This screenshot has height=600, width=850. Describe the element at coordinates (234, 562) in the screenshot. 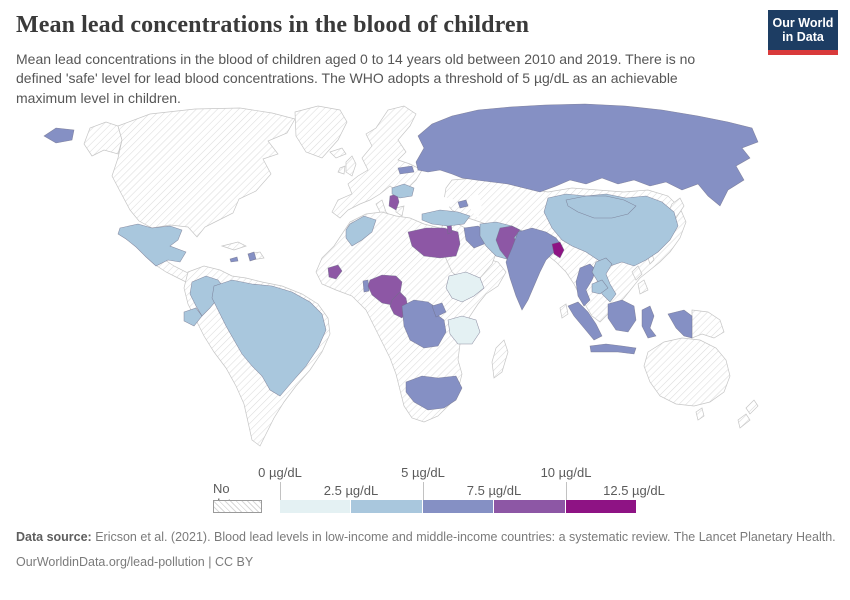

I see `license-label: CC BY` at that location.